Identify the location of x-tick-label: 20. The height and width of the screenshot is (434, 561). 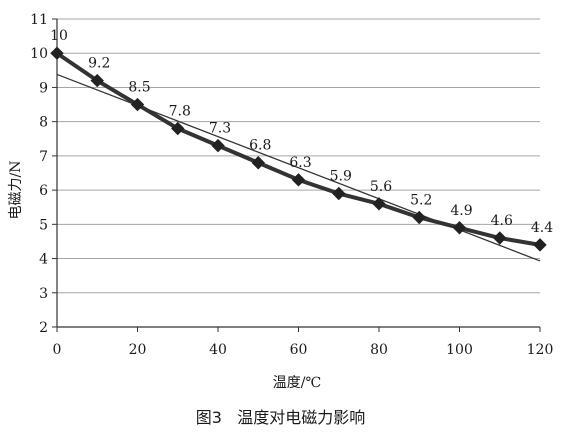
(138, 350).